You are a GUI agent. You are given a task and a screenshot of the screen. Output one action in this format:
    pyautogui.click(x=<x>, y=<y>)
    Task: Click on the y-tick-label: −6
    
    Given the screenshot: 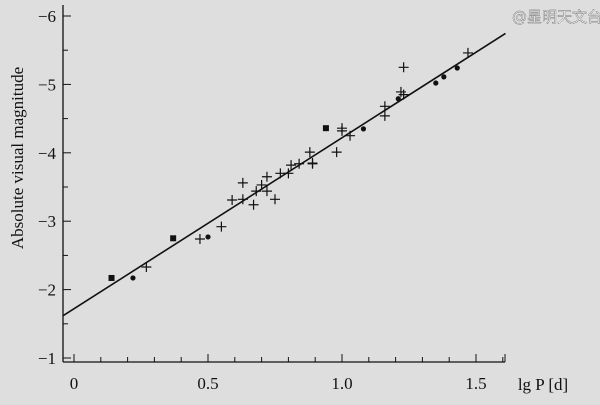 What is the action you would take?
    pyautogui.click(x=47, y=16)
    